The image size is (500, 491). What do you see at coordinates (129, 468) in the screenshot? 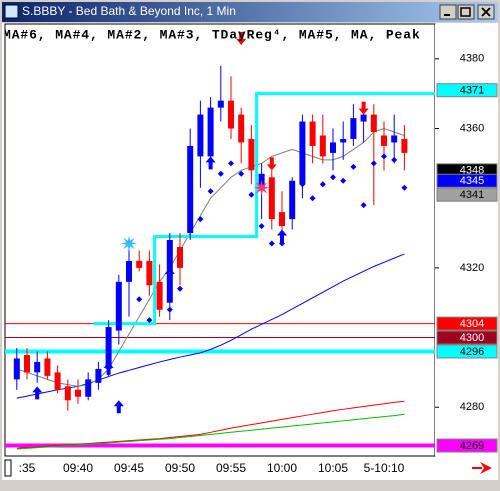
I see `x-tick-label: 09:45` at bounding box center [129, 468].